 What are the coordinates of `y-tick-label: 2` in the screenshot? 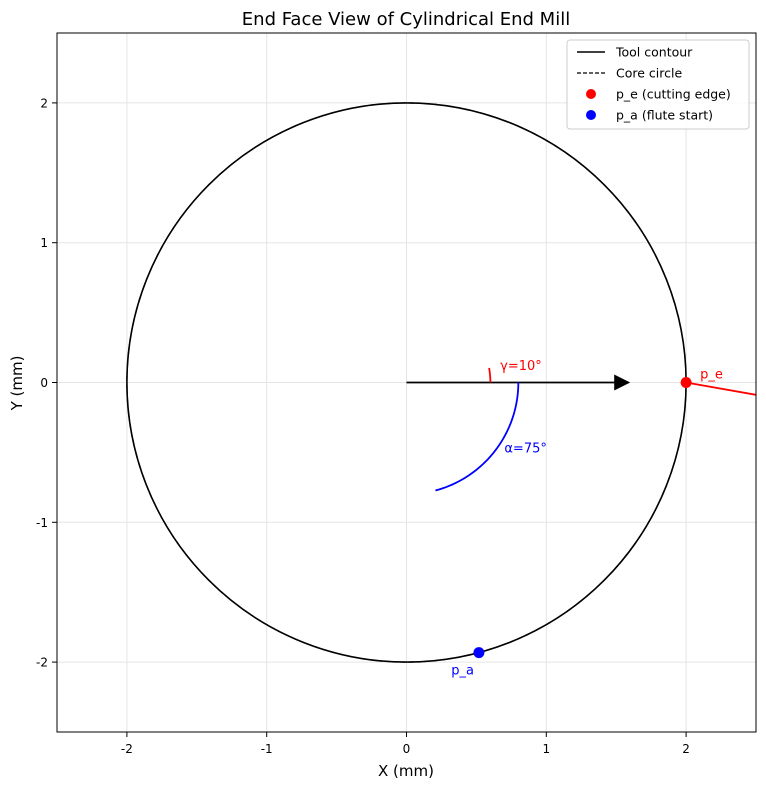 It's located at (44, 103).